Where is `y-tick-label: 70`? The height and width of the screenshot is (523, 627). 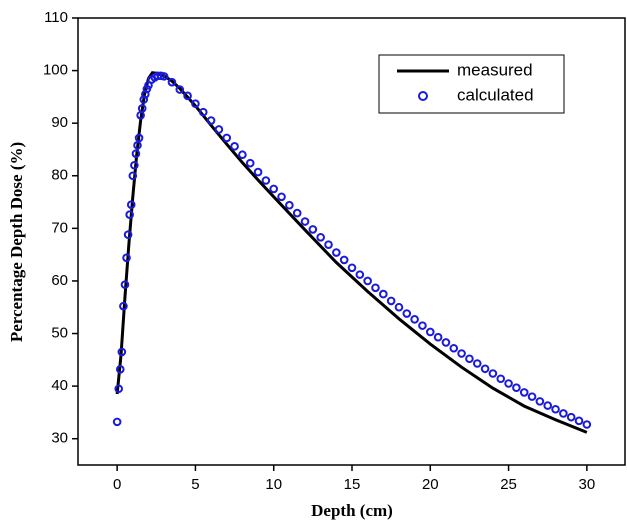
y-tick-label: 70 is located at coordinates (59, 227).